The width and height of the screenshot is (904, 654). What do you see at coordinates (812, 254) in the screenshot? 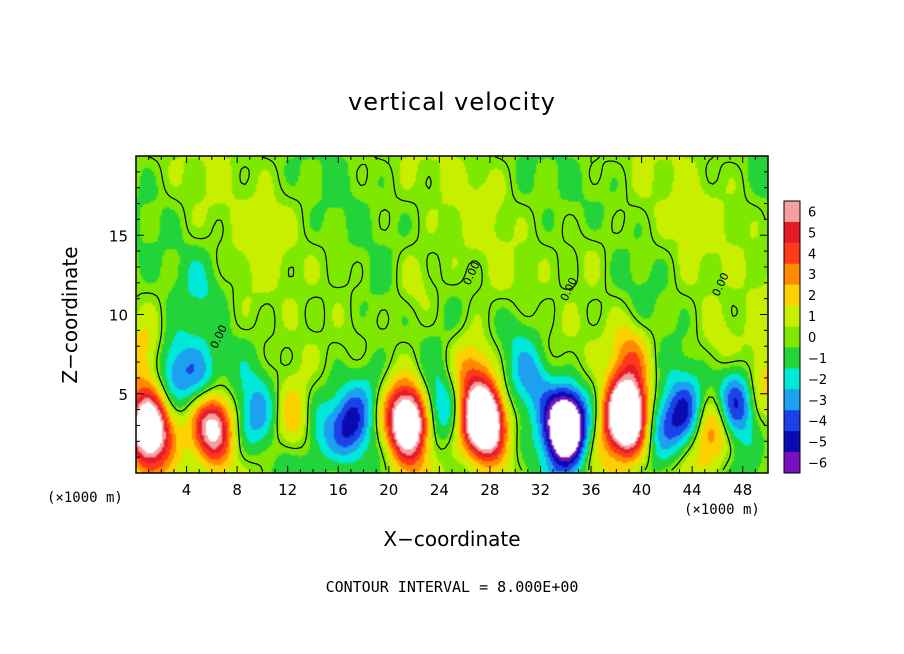
I see `colorbar-label: 4` at bounding box center [812, 254].